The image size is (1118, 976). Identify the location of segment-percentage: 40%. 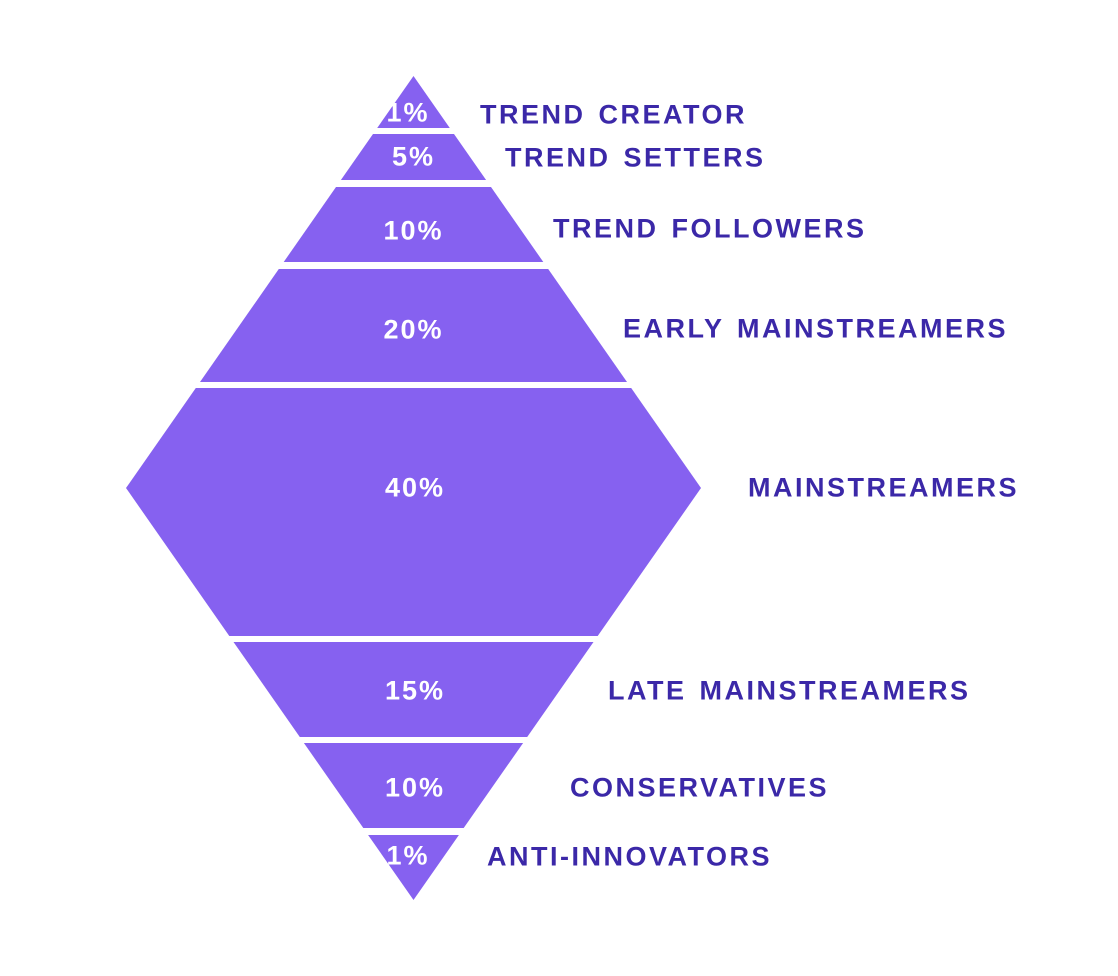
(415, 487).